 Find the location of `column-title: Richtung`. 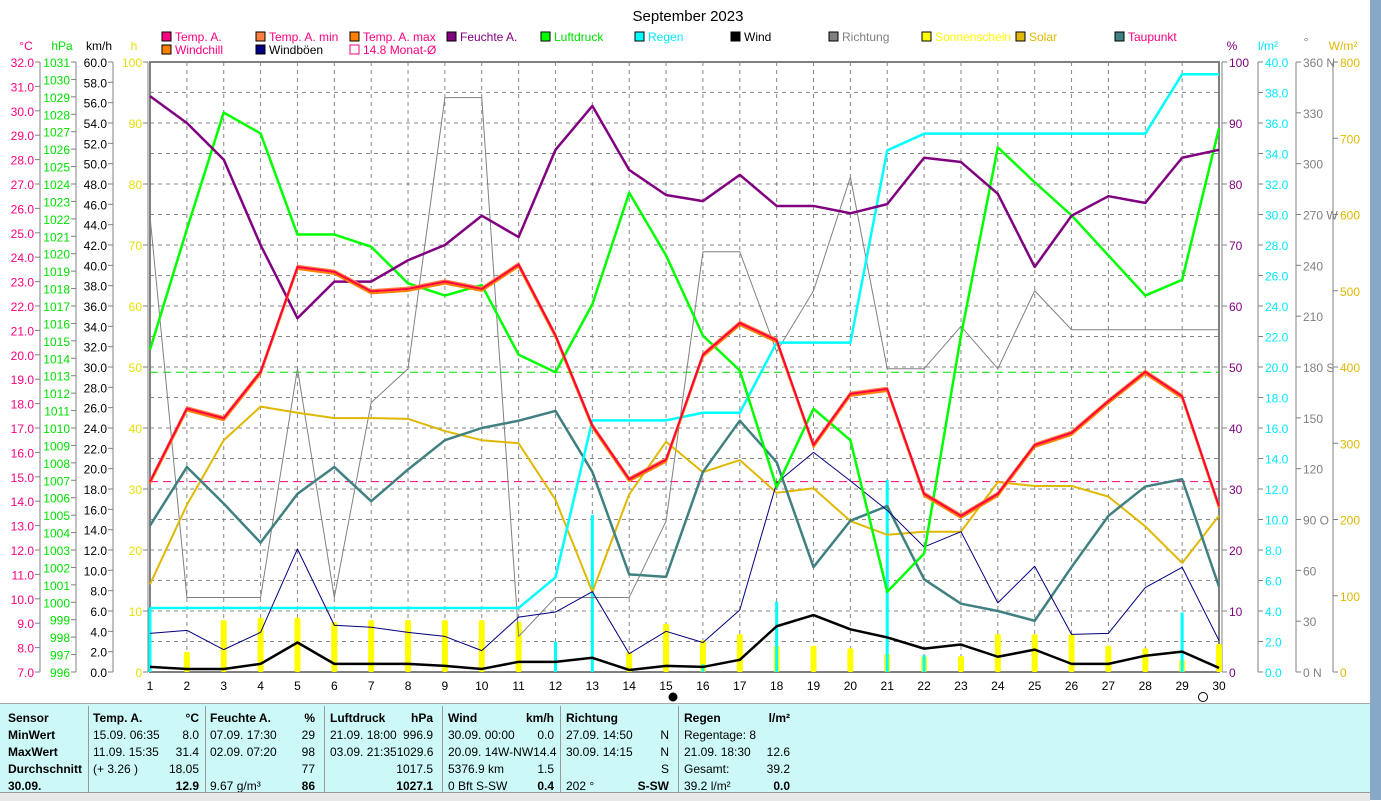

column-title: Richtung is located at coordinates (592, 718).